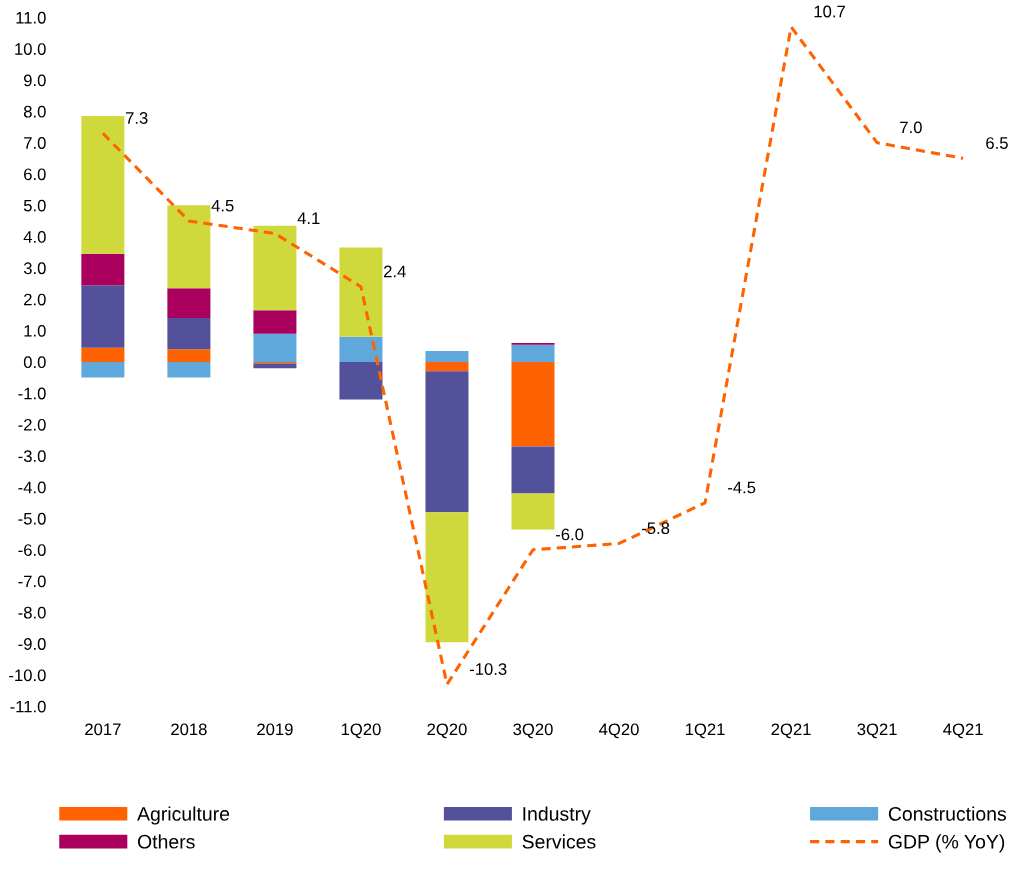 This screenshot has height=872, width=1025. Describe the element at coordinates (395, 271) in the screenshot. I see `data-label: 2.4` at that location.